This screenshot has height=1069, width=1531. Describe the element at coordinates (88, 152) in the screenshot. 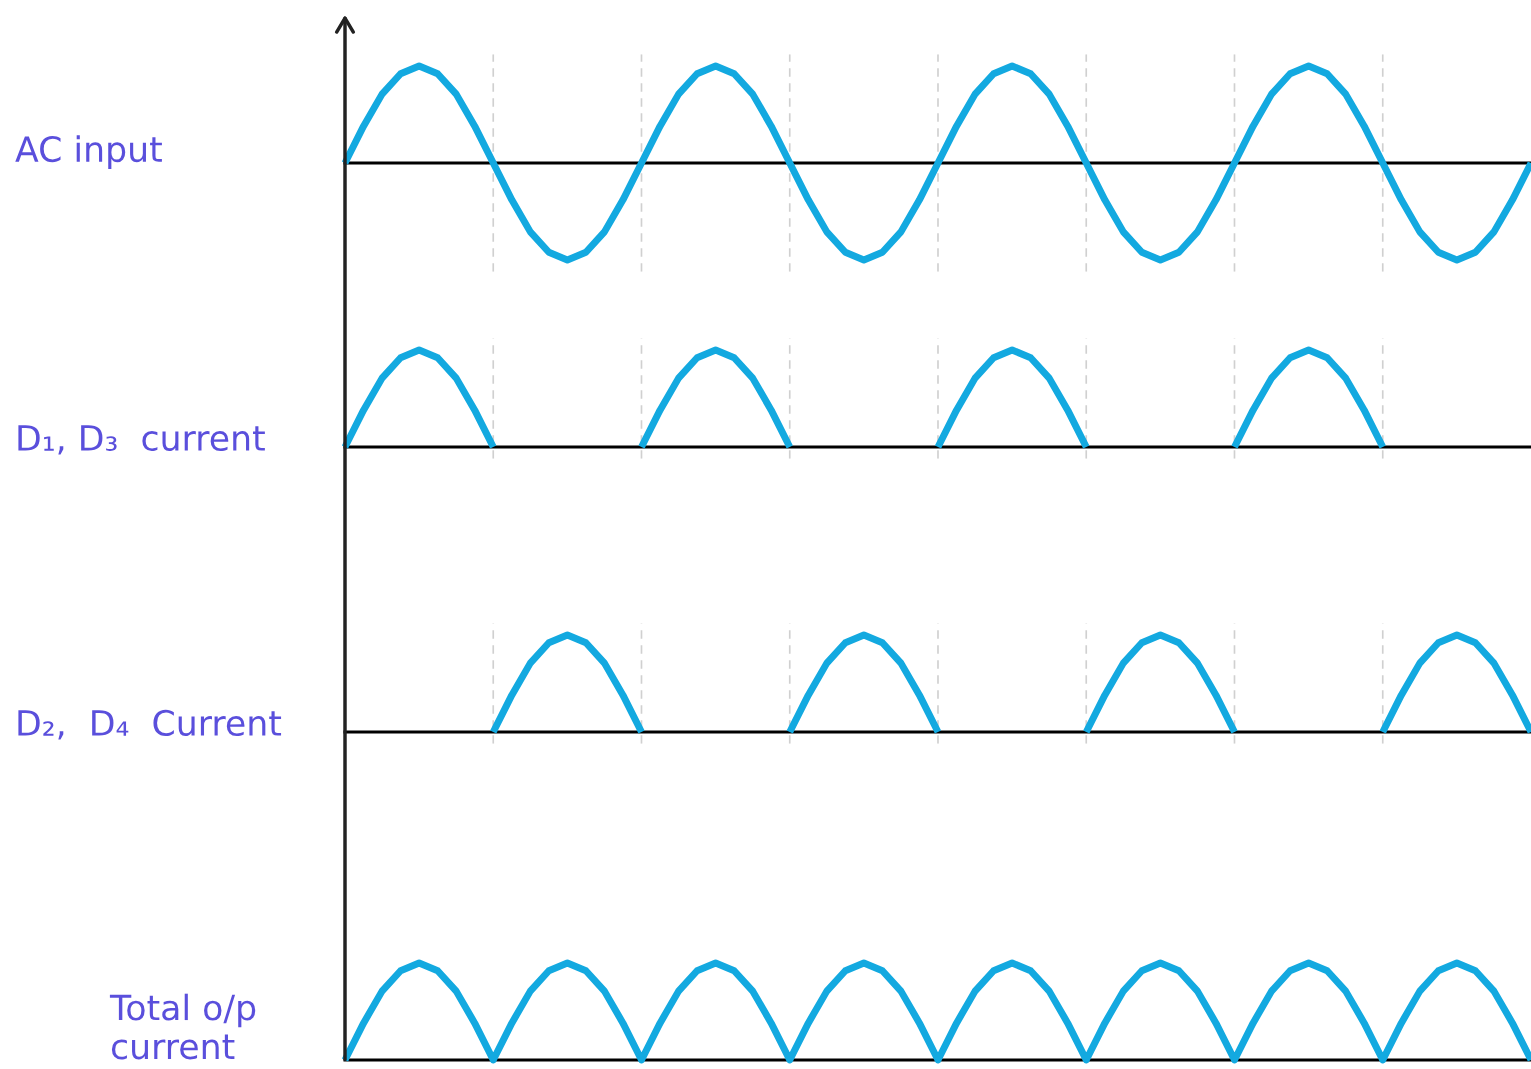

I see `y-axis-title: AC input` at that location.